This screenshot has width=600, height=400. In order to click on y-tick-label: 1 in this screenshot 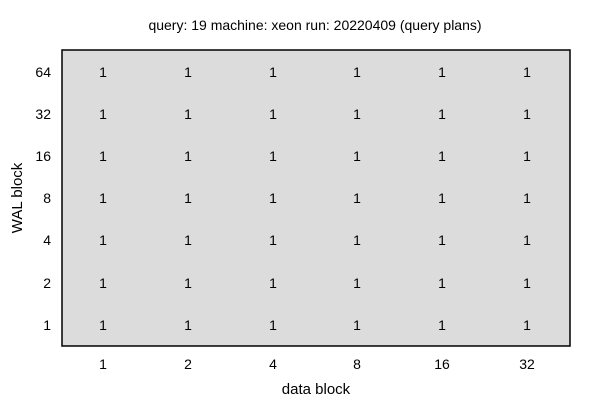, I will do `click(47, 325)`.